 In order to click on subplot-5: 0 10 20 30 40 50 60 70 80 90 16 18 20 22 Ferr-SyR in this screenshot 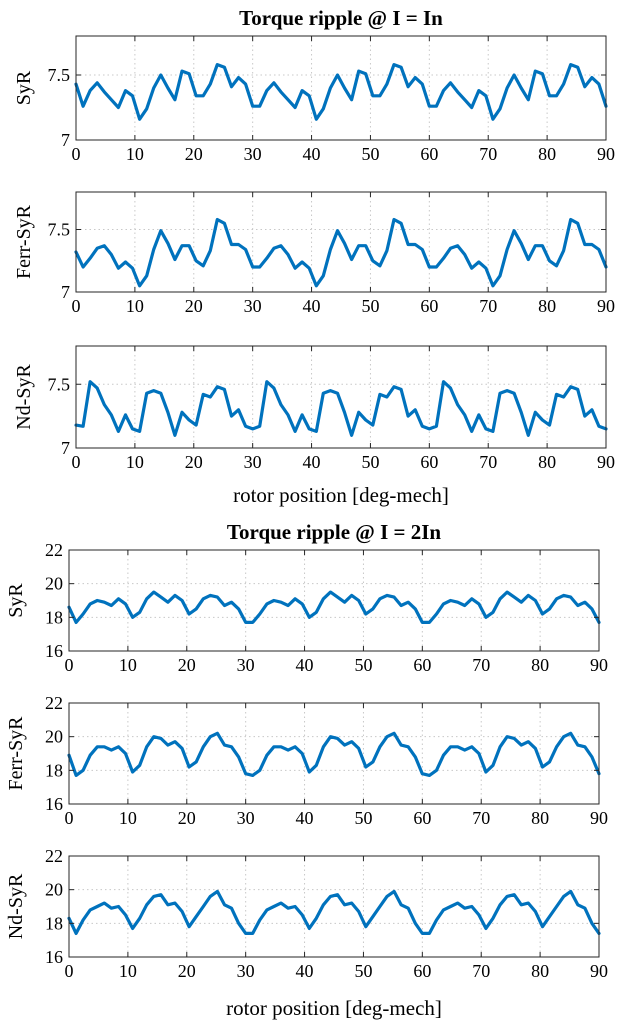, I will do `click(306, 760)`.